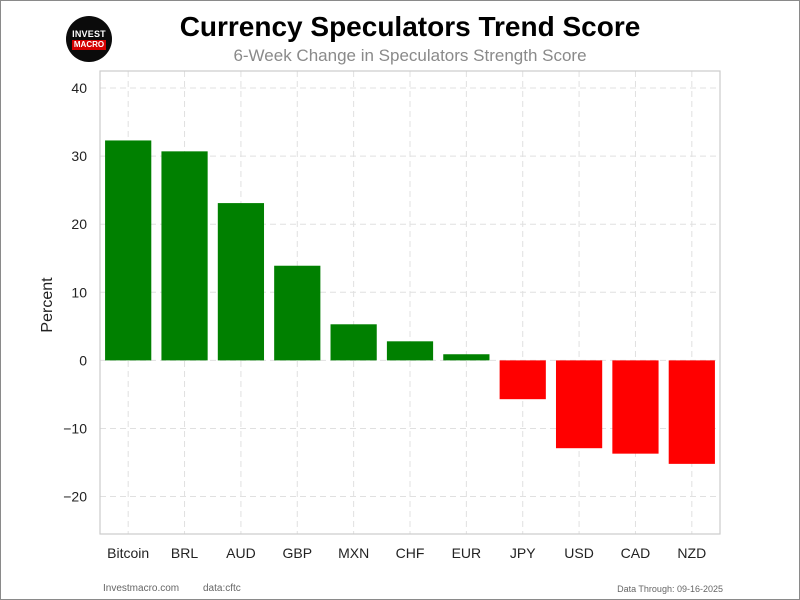 This screenshot has height=600, width=800. What do you see at coordinates (79, 292) in the screenshot?
I see `y-tick-label: 10` at bounding box center [79, 292].